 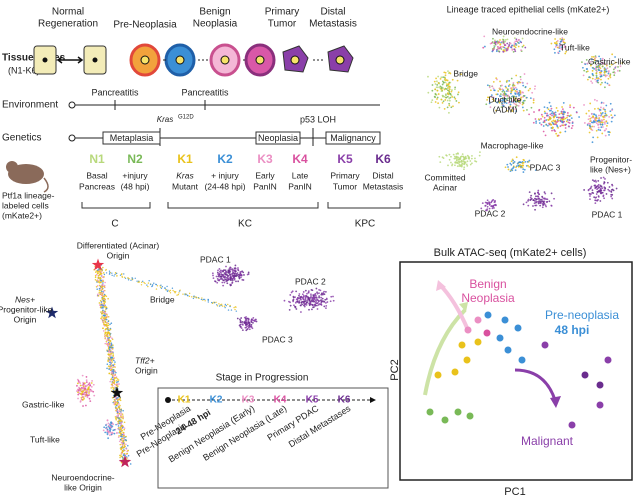 What do you see at coordinates (545, 167) in the screenshot?
I see `cluster-label: PDAC 3` at bounding box center [545, 167].